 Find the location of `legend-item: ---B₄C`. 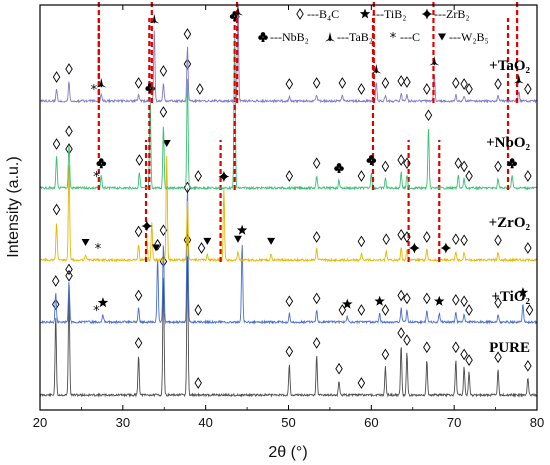

legend-item: ---B₄C is located at coordinates (317, 14).